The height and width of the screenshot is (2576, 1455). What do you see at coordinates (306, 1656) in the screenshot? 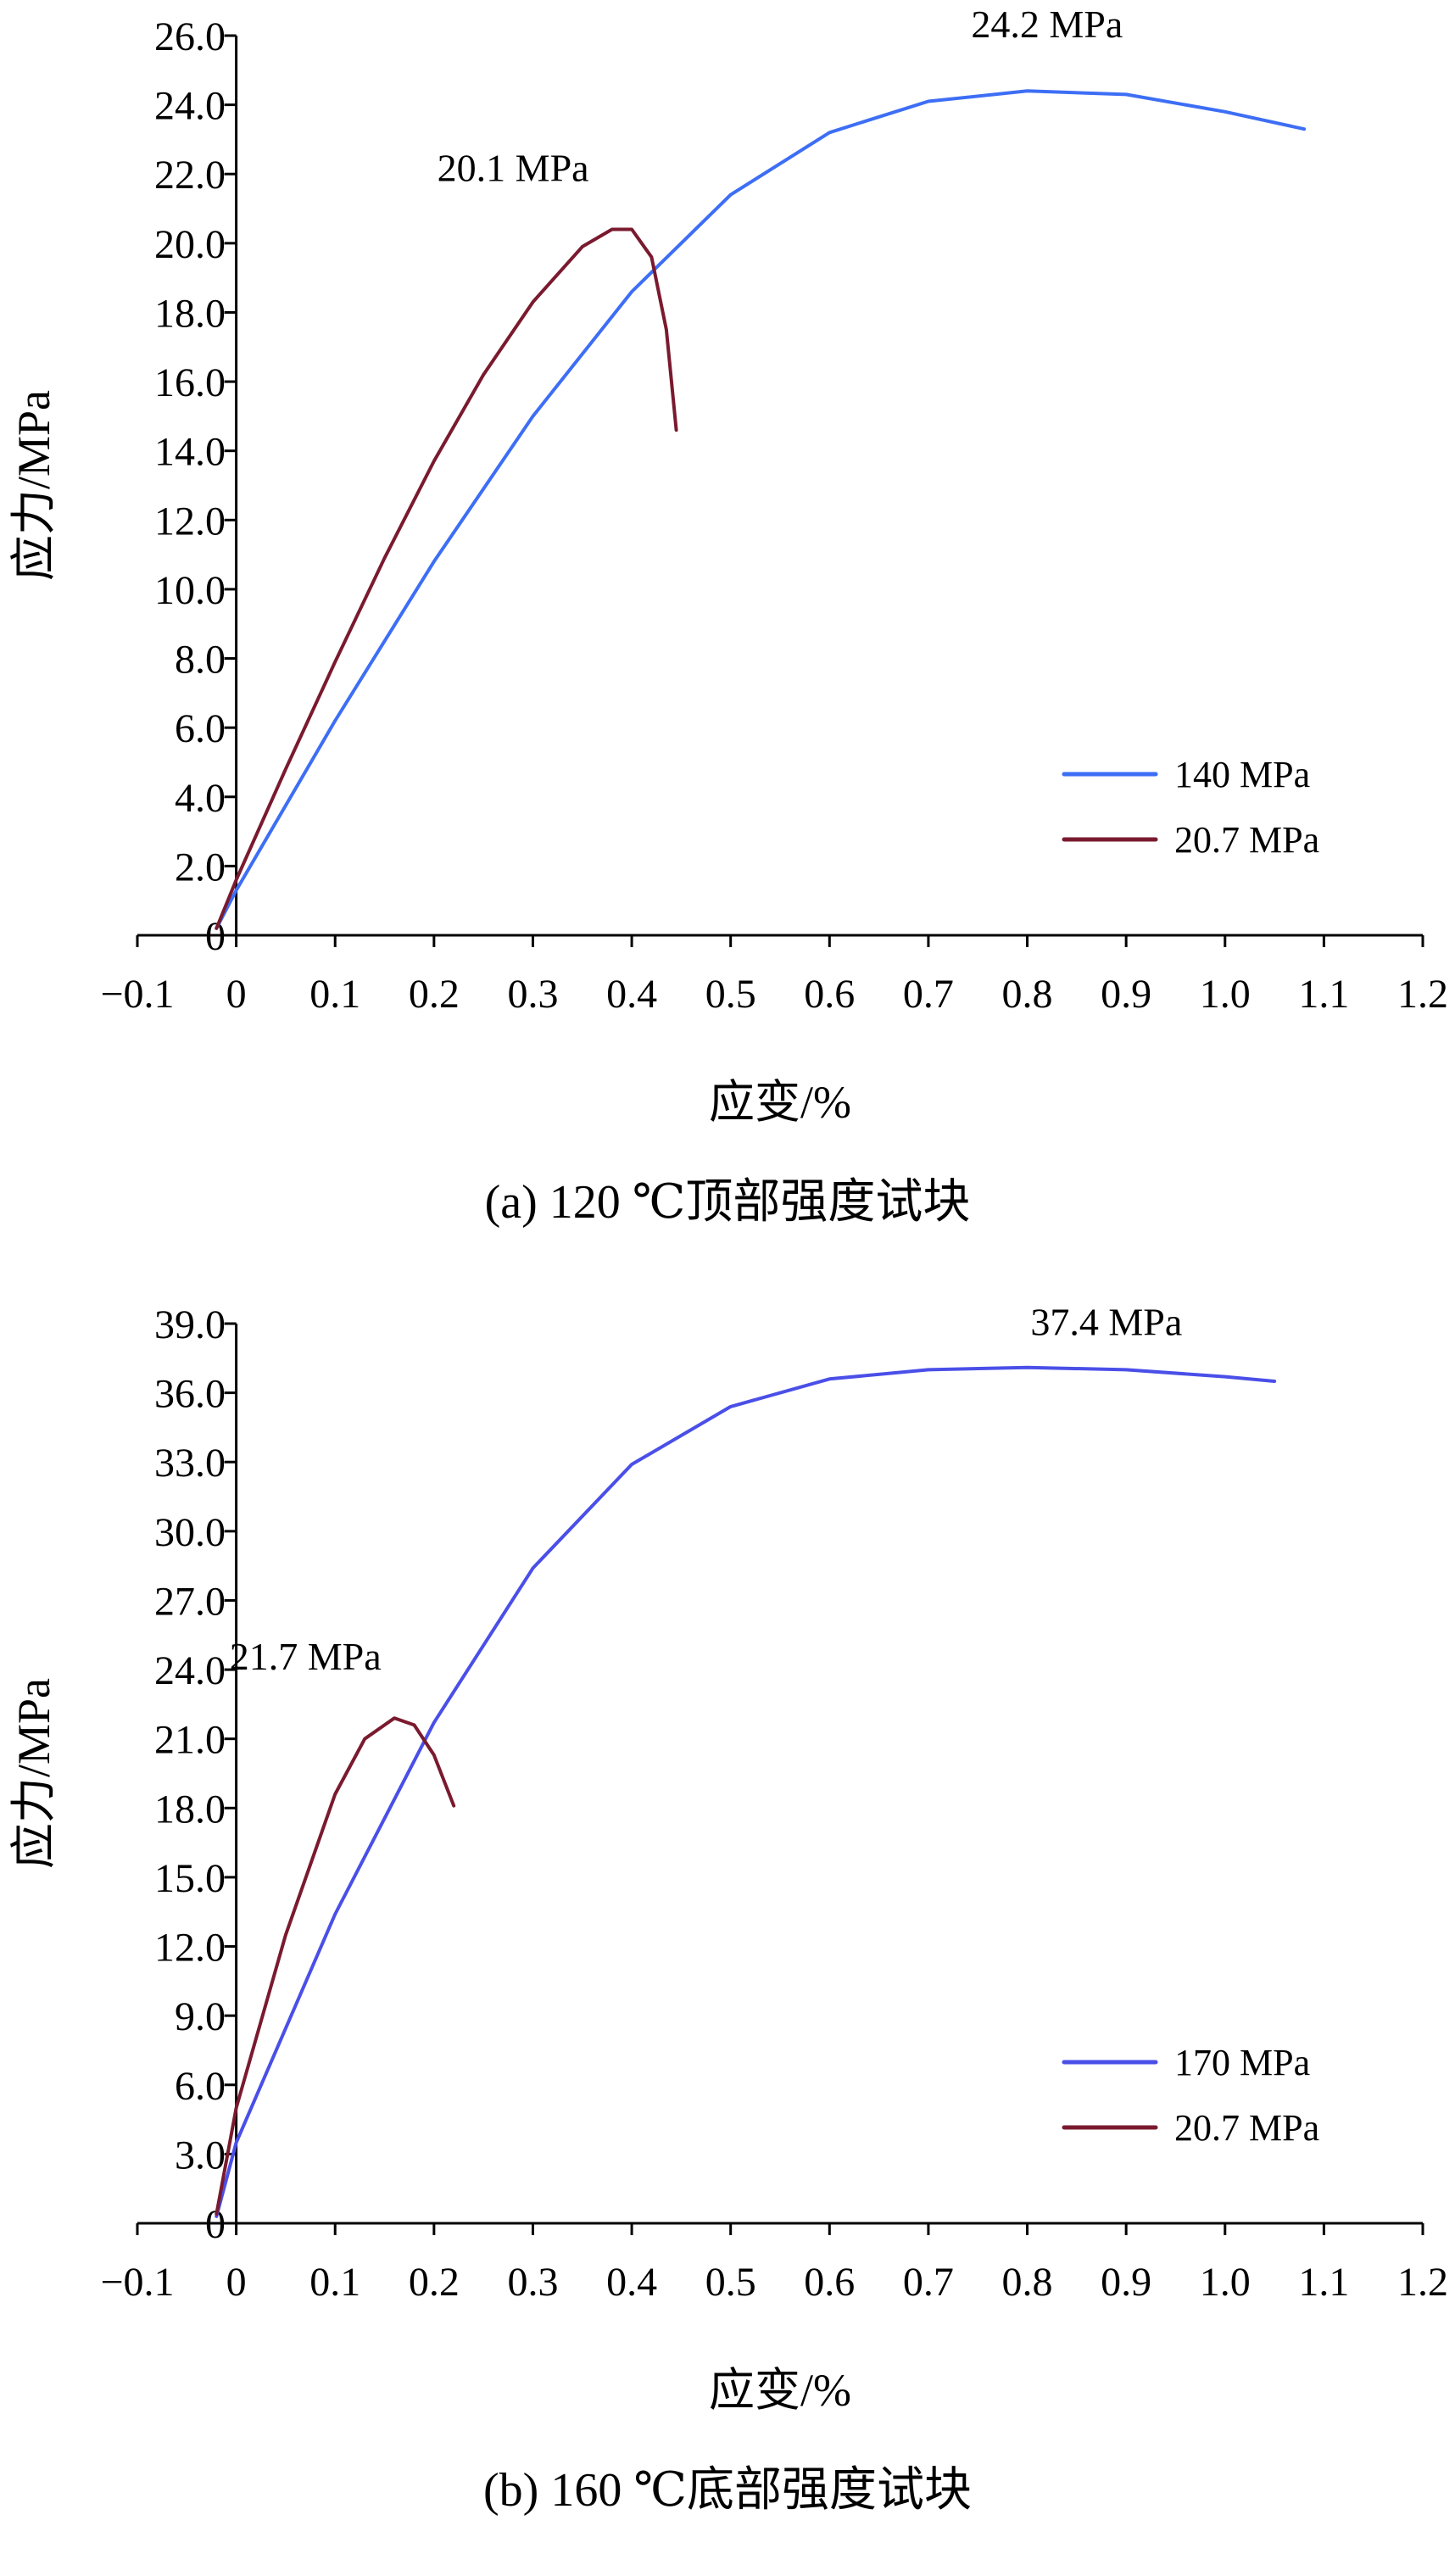
I see `peak-annotation: 21.7 MPa` at bounding box center [306, 1656].